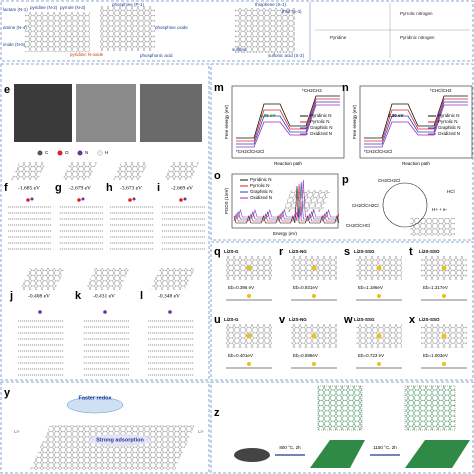  What do you see at coordinates (217, 320) in the screenshot?
I see `panel-label: u` at bounding box center [217, 320].